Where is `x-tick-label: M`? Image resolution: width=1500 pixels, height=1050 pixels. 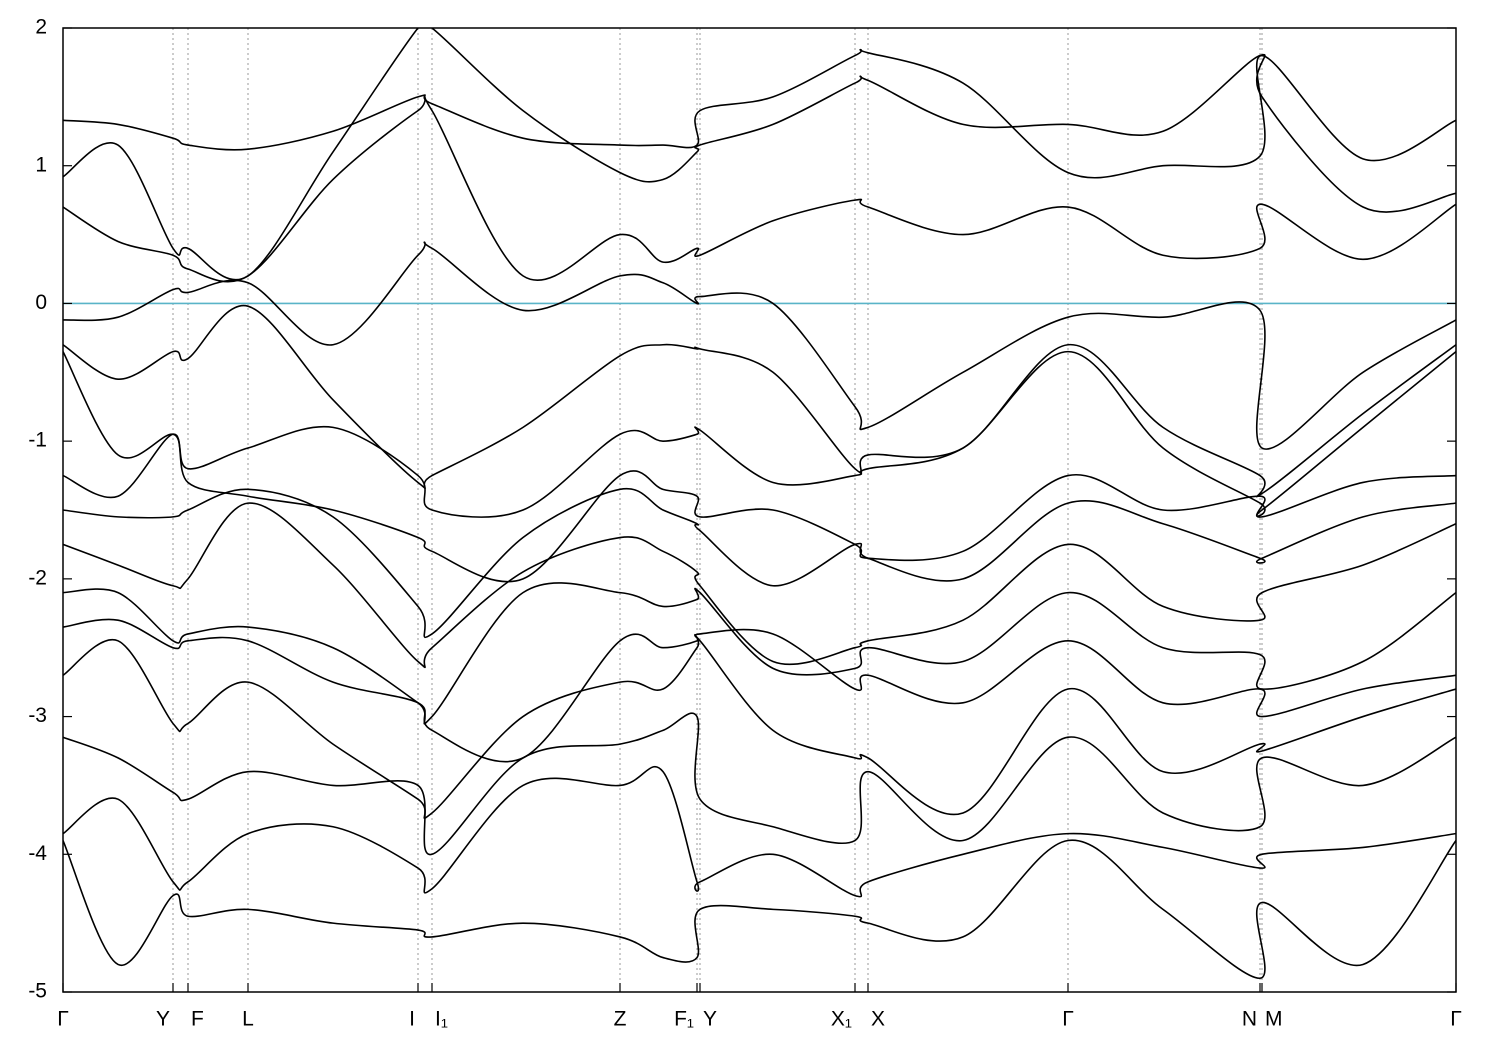 x-tick-label: M is located at coordinates (1274, 1019).